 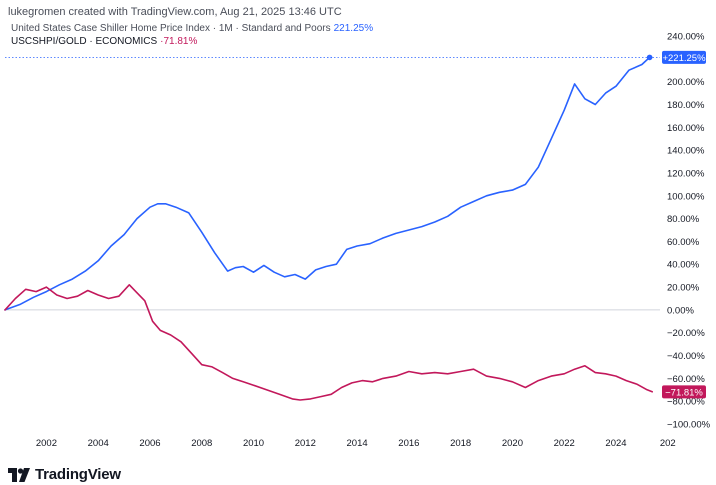 What do you see at coordinates (615, 443) in the screenshot?
I see `x-tick-label: 2024` at bounding box center [615, 443].